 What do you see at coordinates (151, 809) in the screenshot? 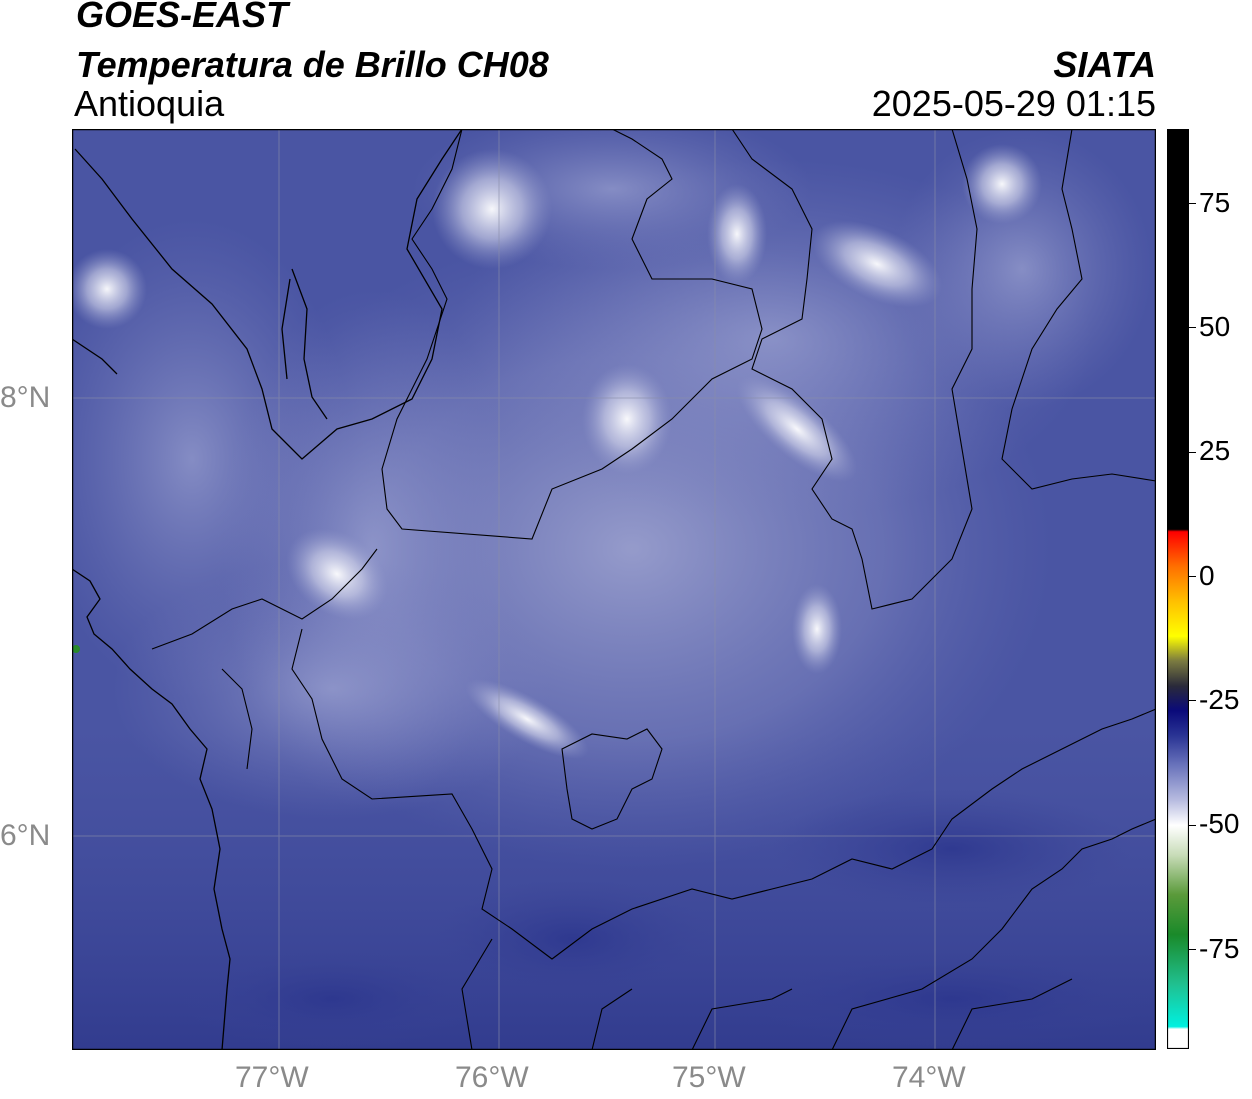
I see `pacific-coastline` at bounding box center [151, 809].